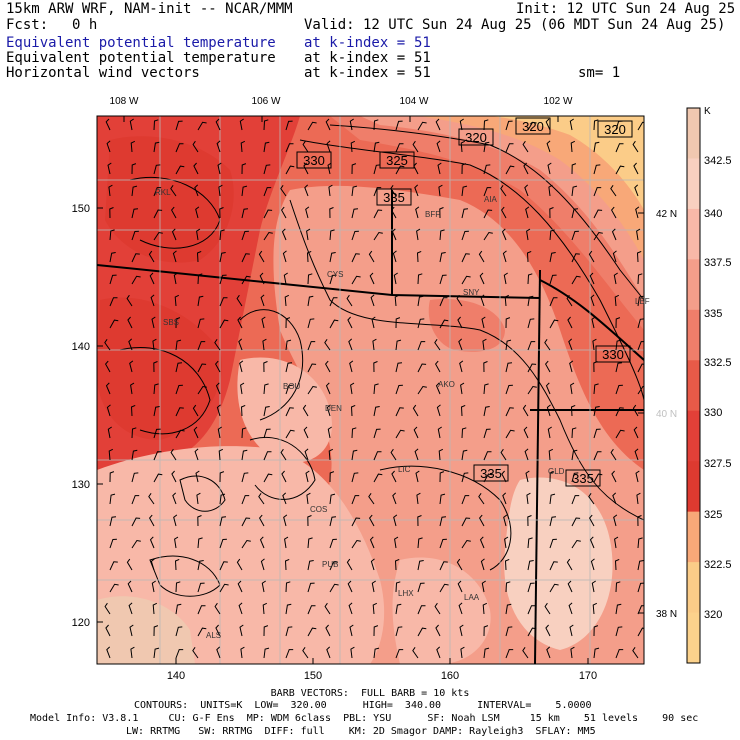  I want to click on init-time: Init: 12 UTC Sun 24 Aug 25, so click(626, 9).